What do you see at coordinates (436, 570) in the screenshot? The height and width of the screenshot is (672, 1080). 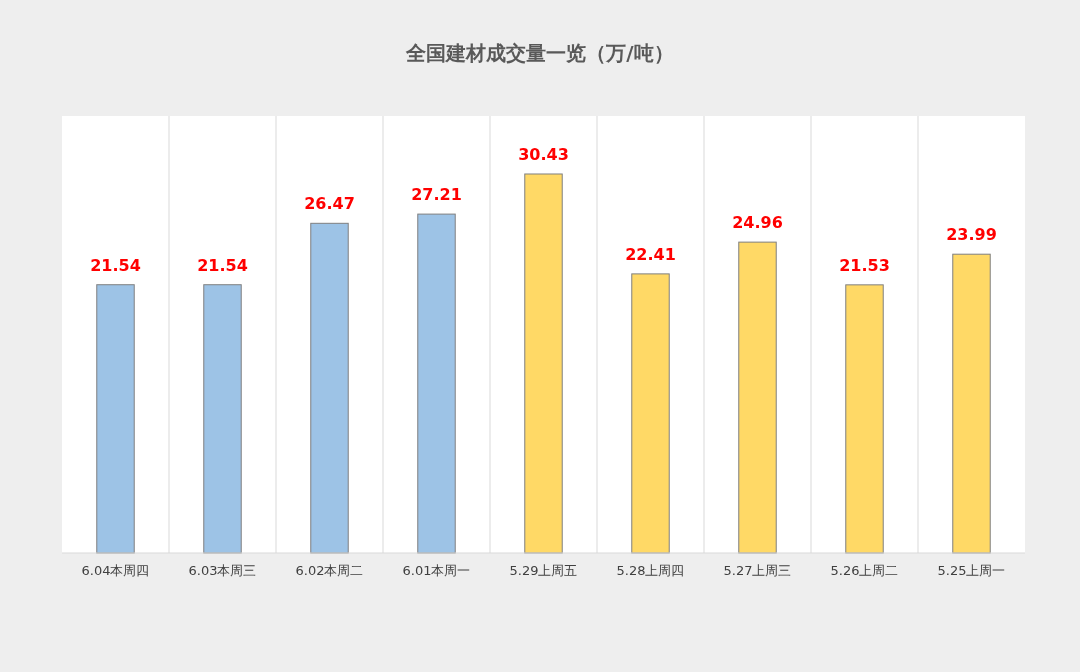 I see `x-tick-label: 6.01本周一` at bounding box center [436, 570].